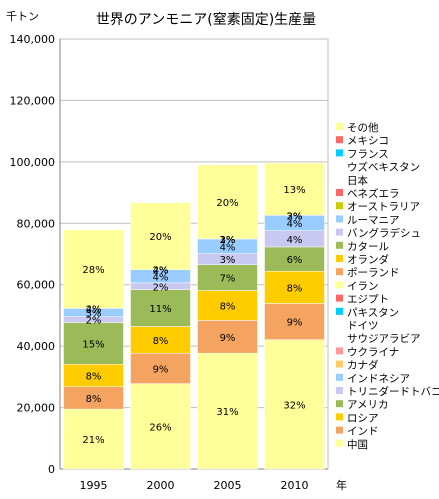  What do you see at coordinates (373, 193) in the screenshot?
I see `legend-label: ベネズエラ` at bounding box center [373, 193].